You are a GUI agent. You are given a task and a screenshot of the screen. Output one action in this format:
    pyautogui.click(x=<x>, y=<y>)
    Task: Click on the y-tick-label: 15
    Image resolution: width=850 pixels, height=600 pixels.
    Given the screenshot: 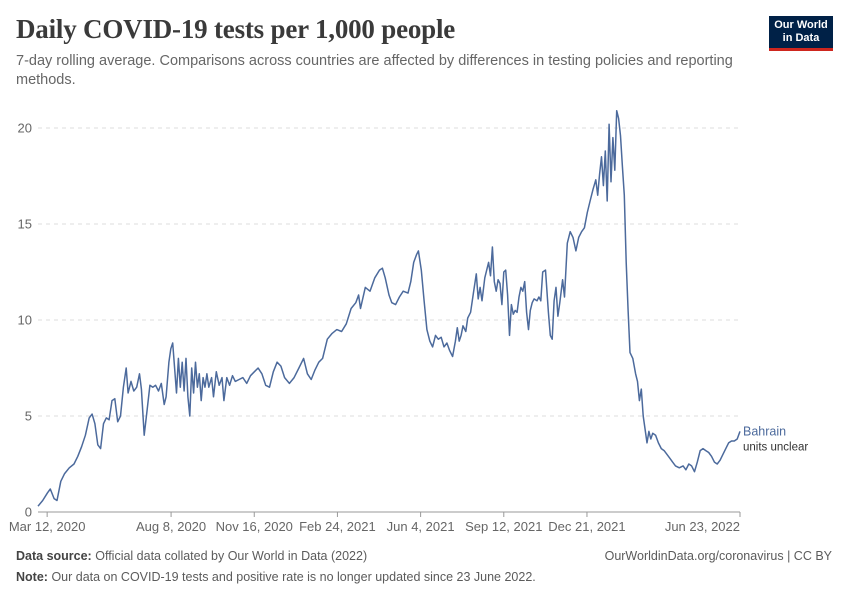 What is the action you would take?
    pyautogui.click(x=25, y=224)
    